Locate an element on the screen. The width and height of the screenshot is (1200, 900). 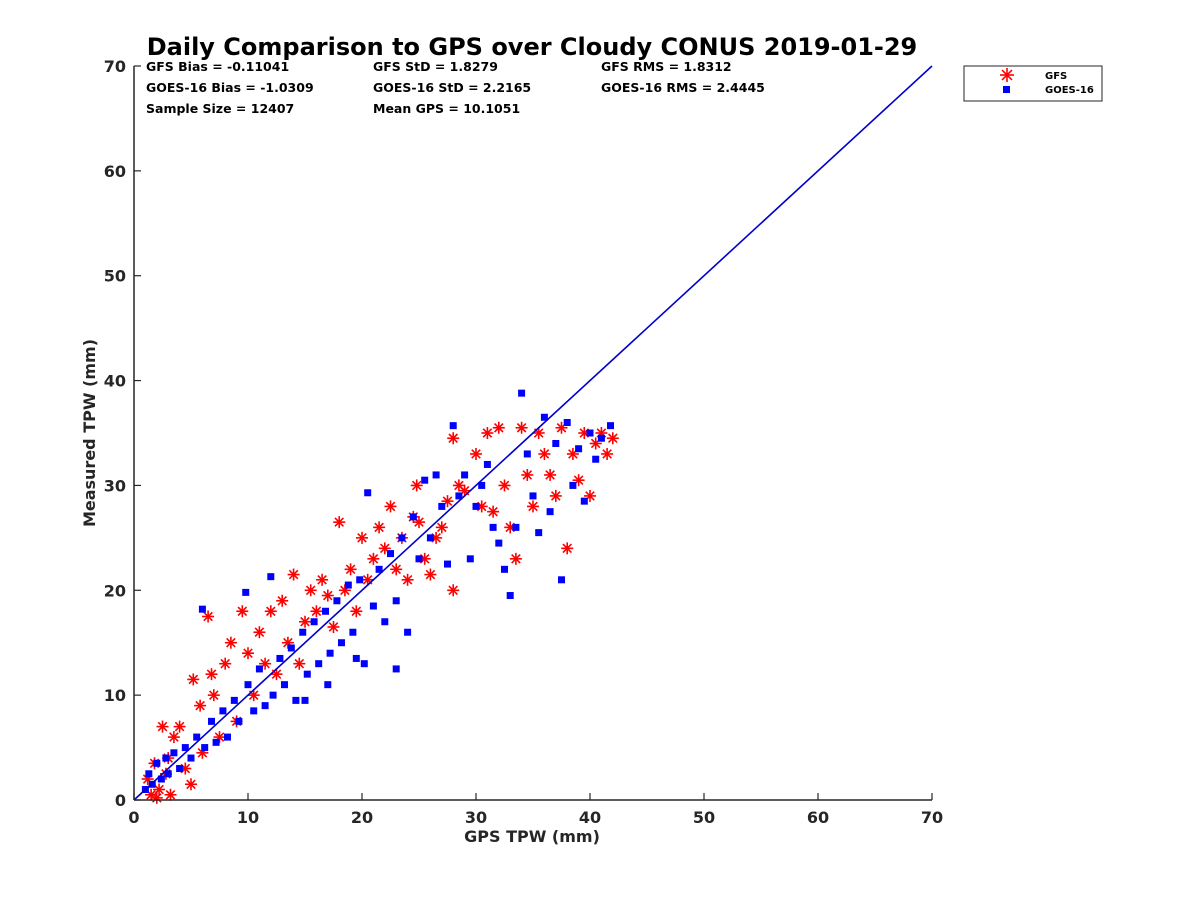
legend-gfs-label: GFS is located at coordinates (1056, 76).